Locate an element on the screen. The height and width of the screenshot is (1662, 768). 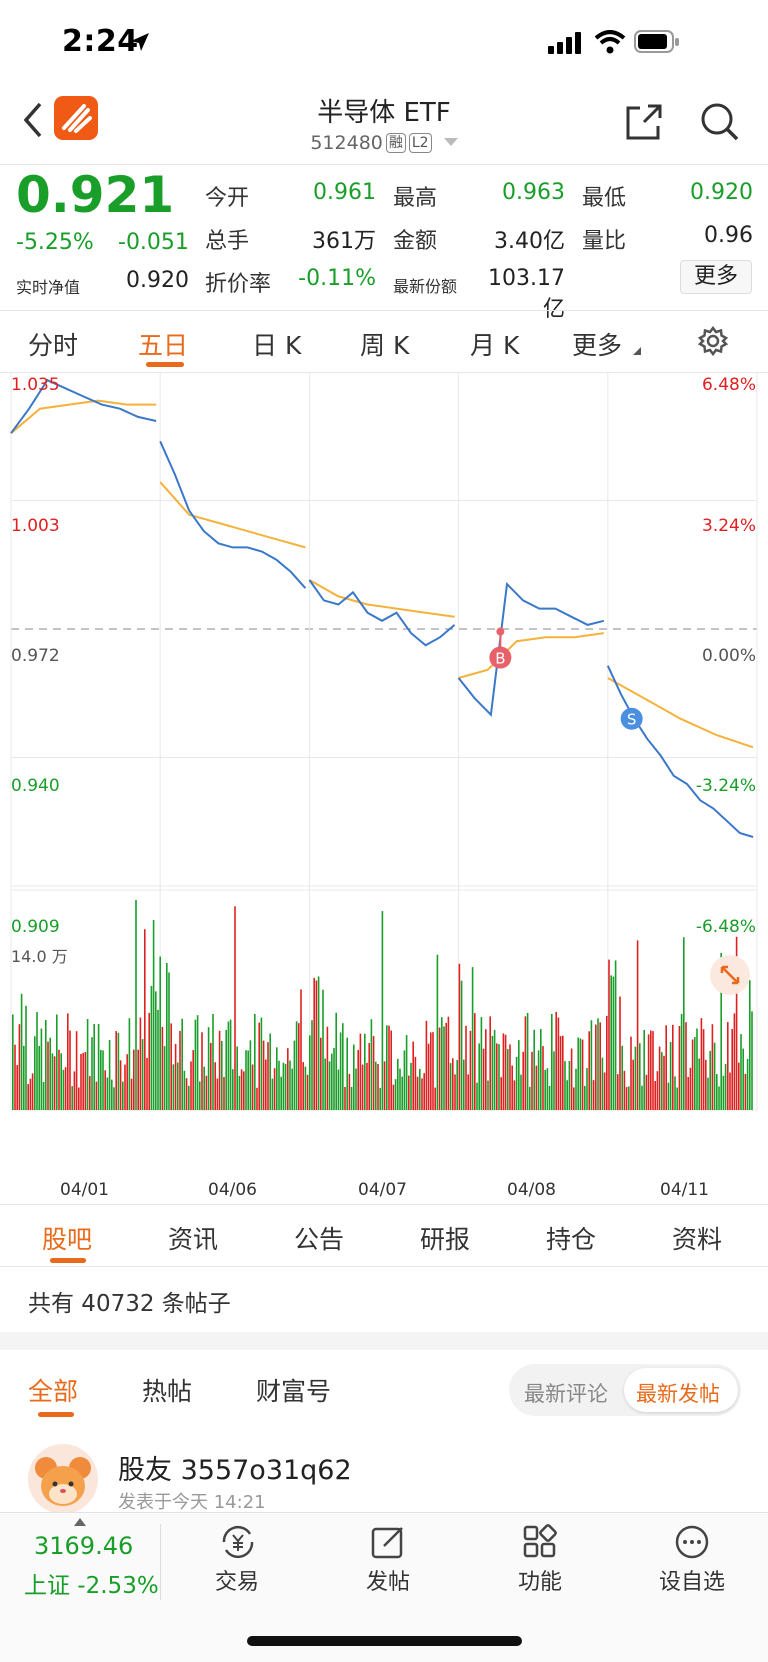
filter-hot: 热帖 is located at coordinates (167, 1391).